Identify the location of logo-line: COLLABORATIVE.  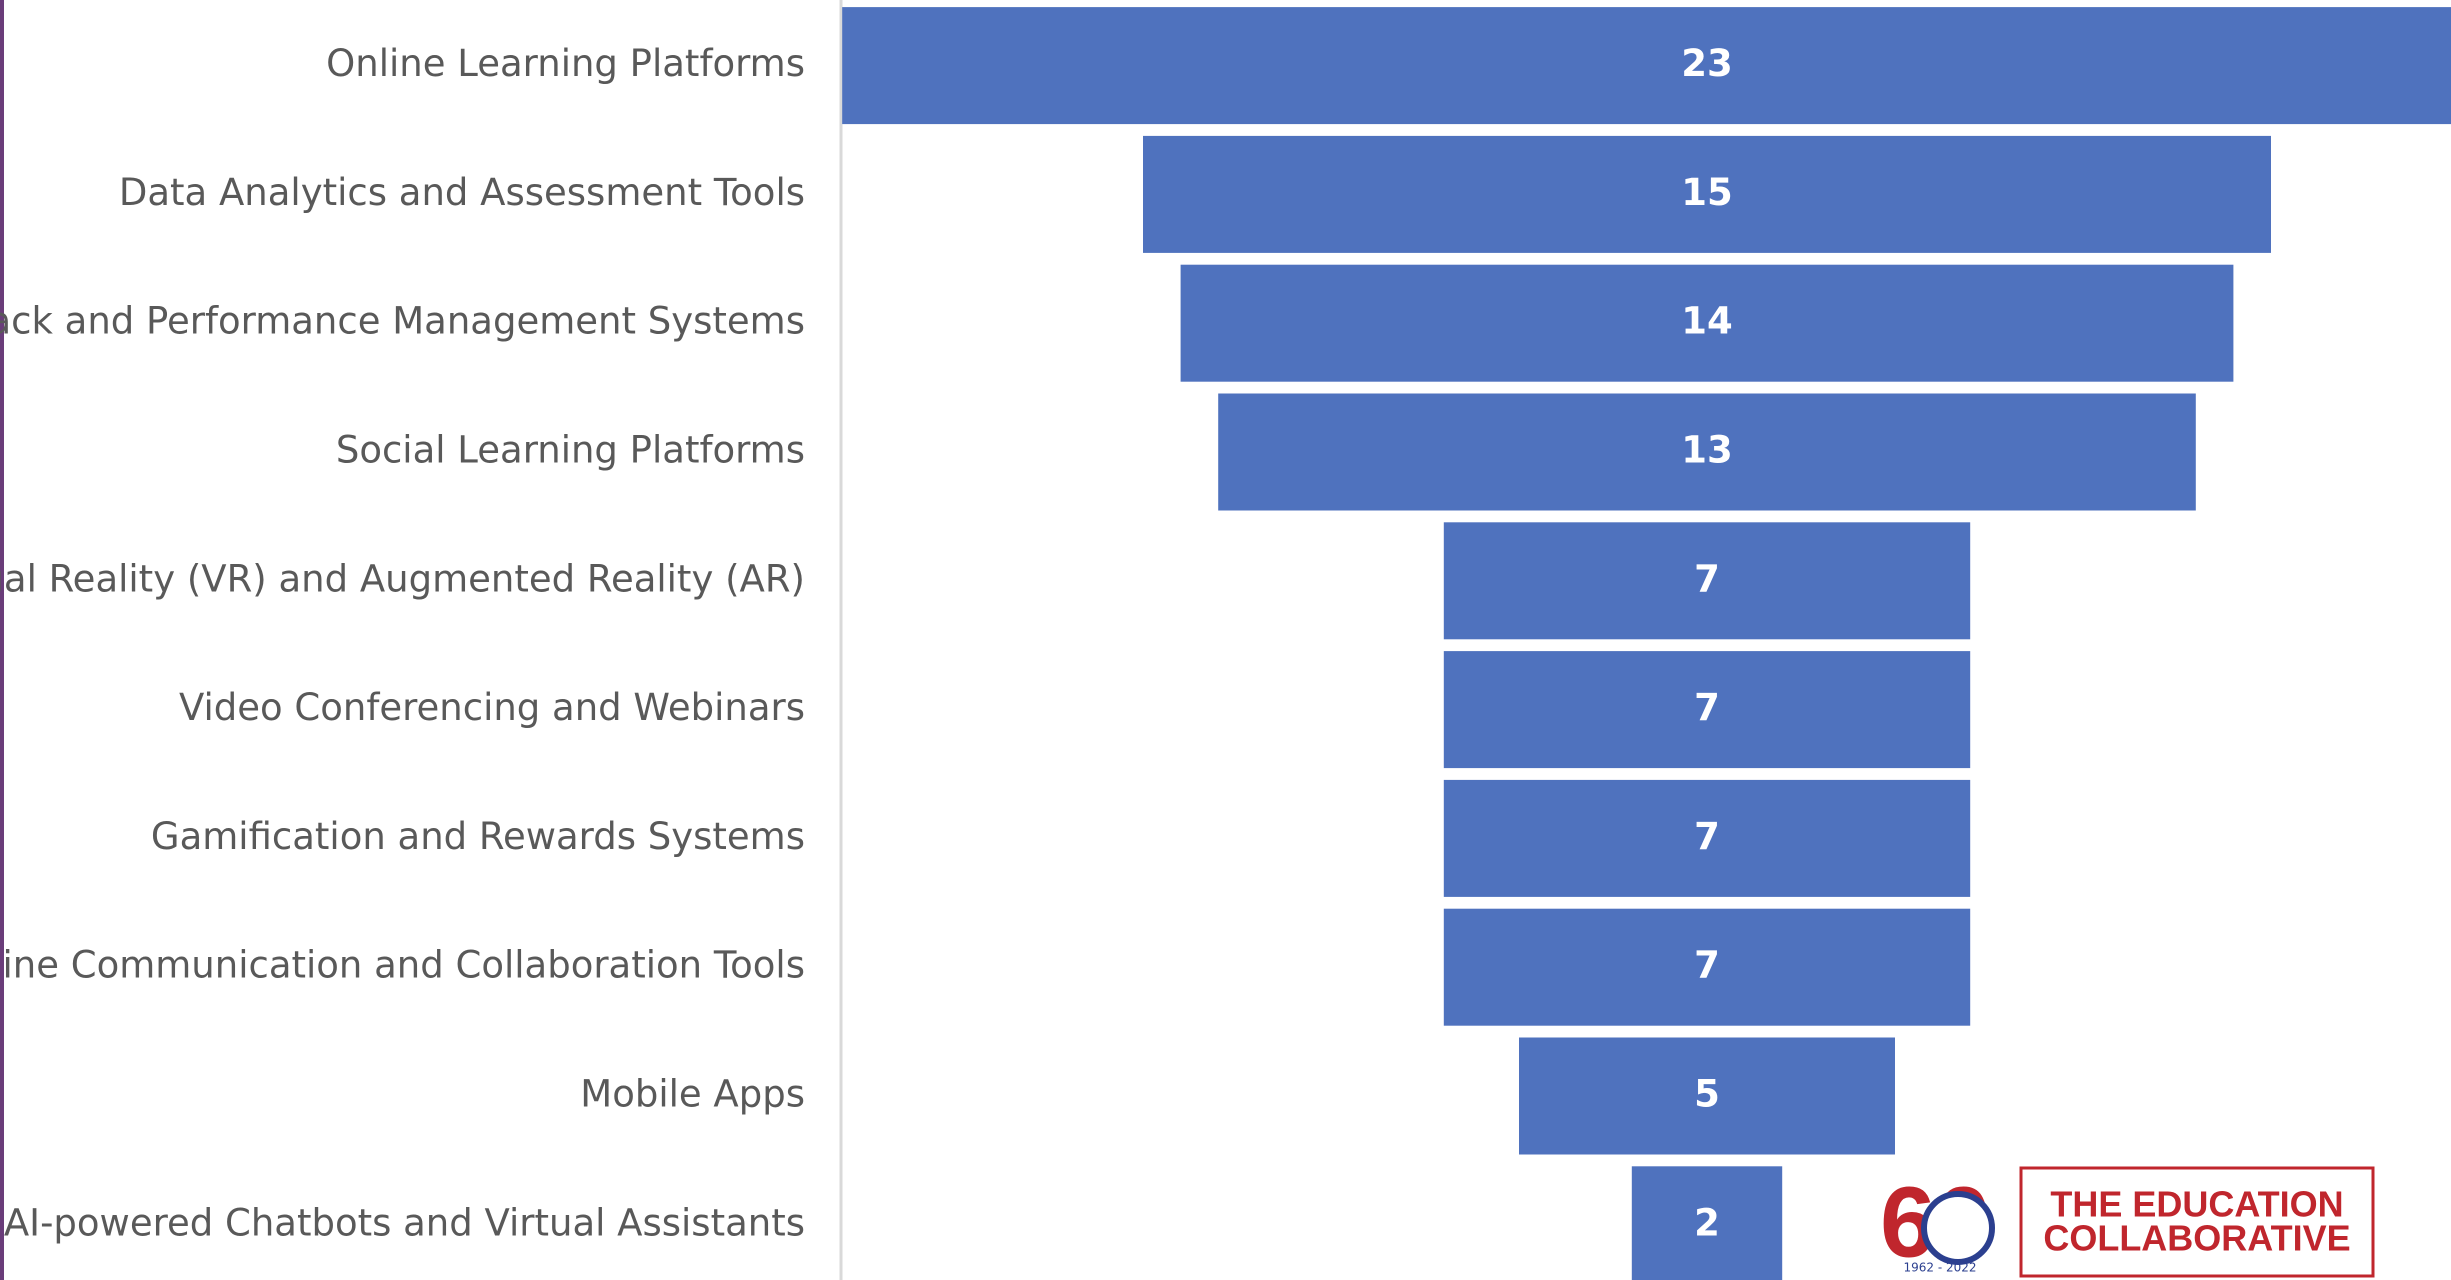
(2196, 1238).